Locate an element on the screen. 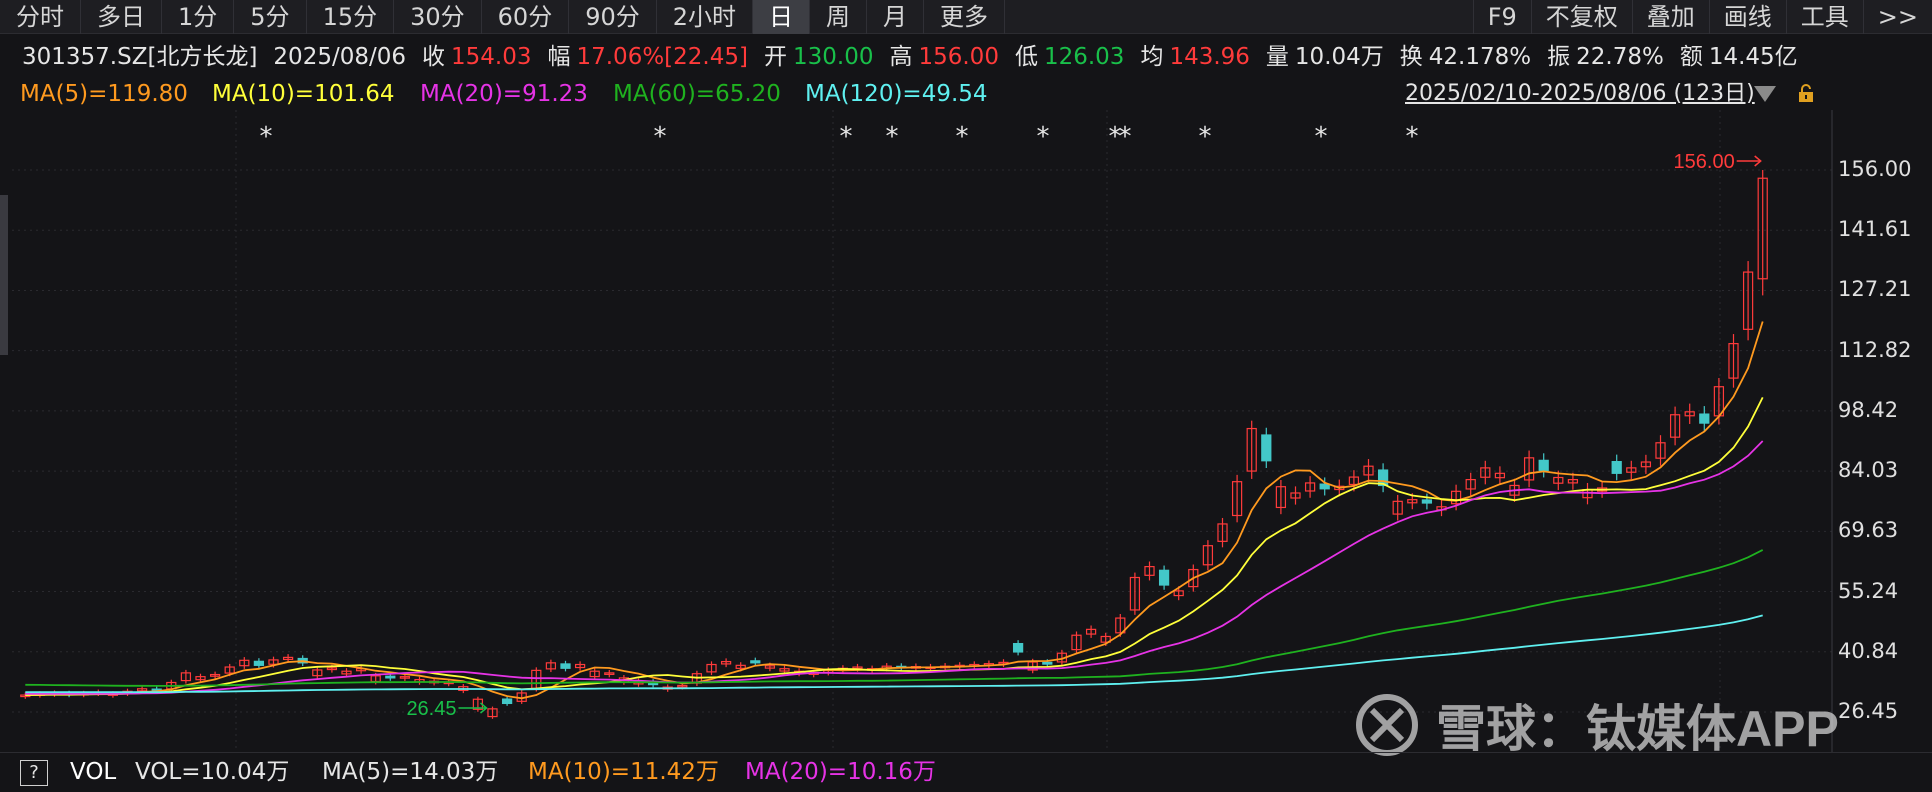 The width and height of the screenshot is (1932, 792). low-value: 126.03 is located at coordinates (1084, 57).